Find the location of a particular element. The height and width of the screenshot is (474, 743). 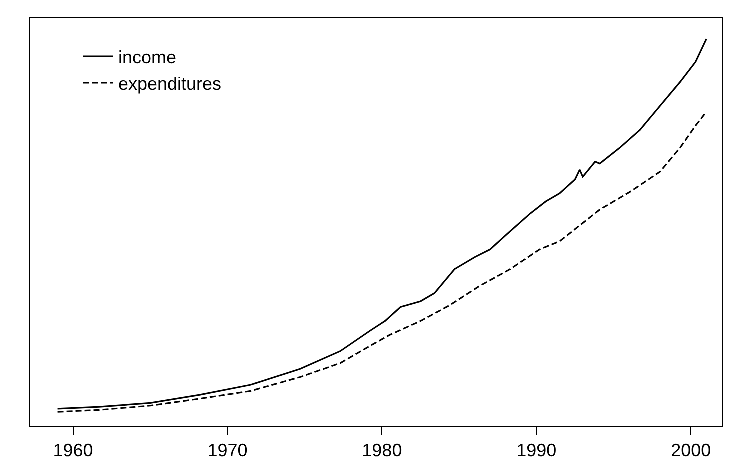

x-tick-label: 1990 is located at coordinates (536, 450).